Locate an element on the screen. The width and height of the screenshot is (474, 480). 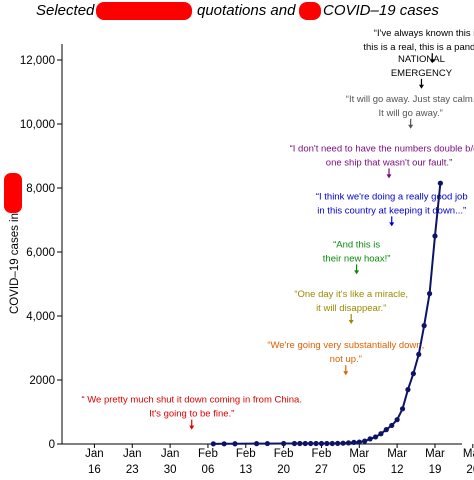
x-tick-day: 26 is located at coordinates (470, 470).